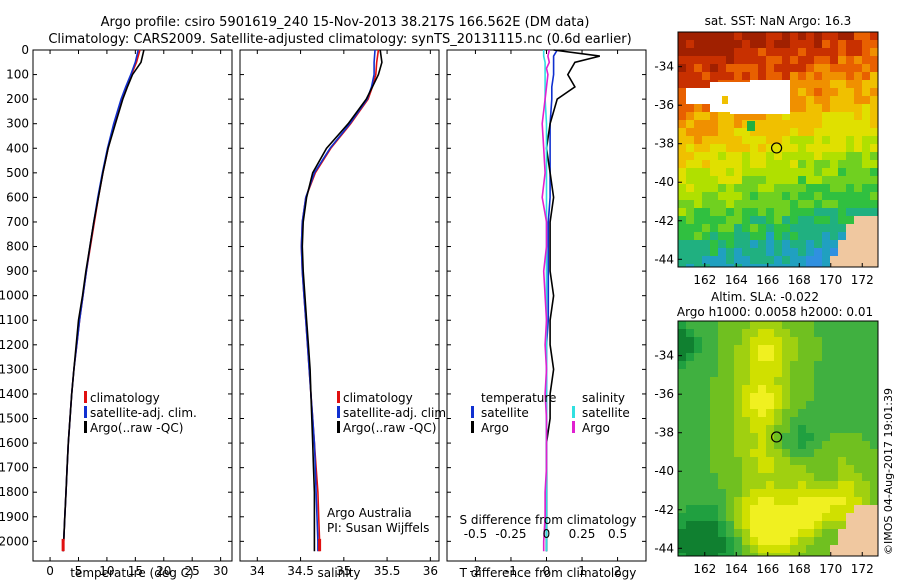 The height and width of the screenshot is (580, 900). What do you see at coordinates (378, 398) in the screenshot?
I see `legend-label-climatology: climatology` at bounding box center [378, 398].